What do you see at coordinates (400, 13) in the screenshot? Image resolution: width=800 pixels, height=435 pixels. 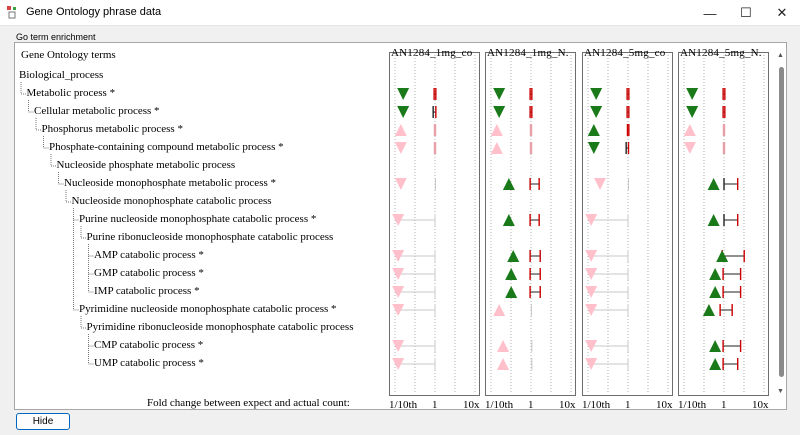 I see `title-bar: Gene Ontology phrase data — ☐ ✕` at bounding box center [400, 13].